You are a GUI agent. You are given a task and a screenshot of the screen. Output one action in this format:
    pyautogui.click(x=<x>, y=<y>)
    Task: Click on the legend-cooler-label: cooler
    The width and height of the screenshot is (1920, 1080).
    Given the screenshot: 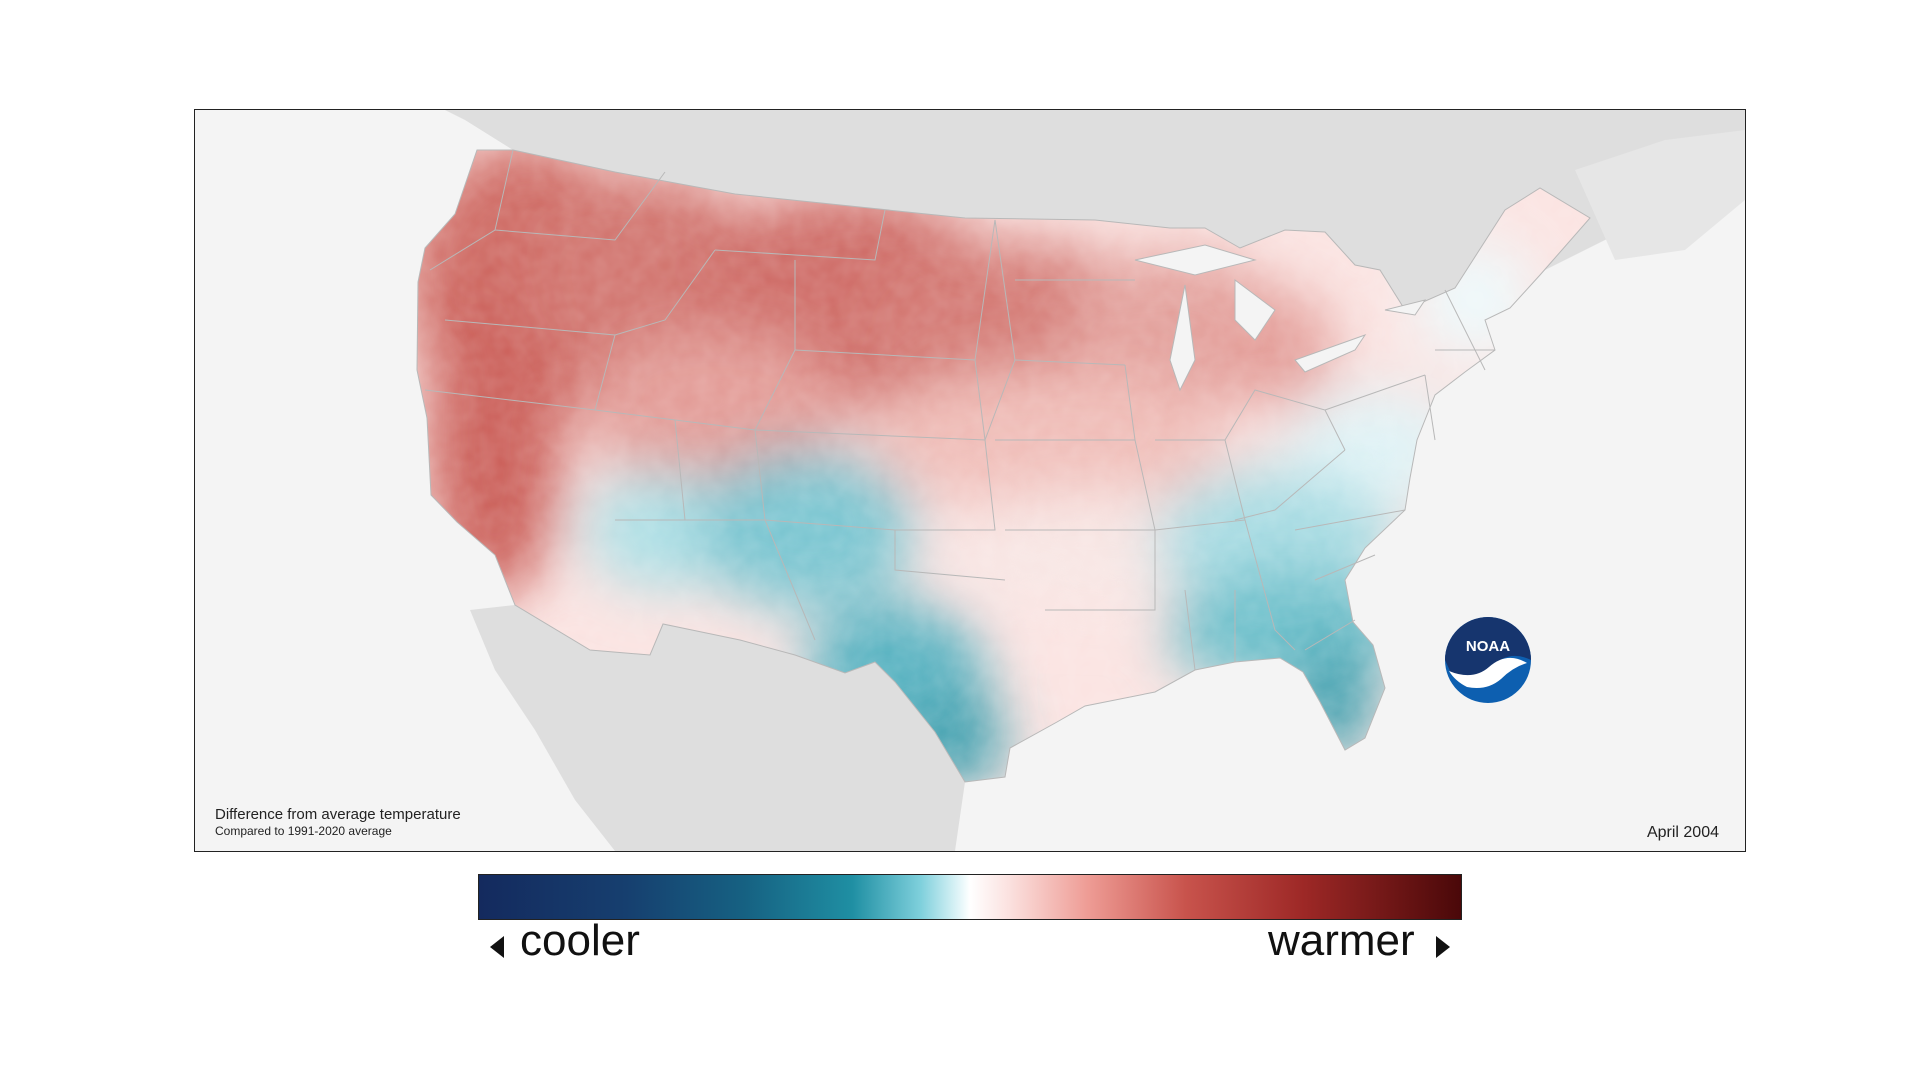 What is the action you would take?
    pyautogui.click(x=580, y=940)
    